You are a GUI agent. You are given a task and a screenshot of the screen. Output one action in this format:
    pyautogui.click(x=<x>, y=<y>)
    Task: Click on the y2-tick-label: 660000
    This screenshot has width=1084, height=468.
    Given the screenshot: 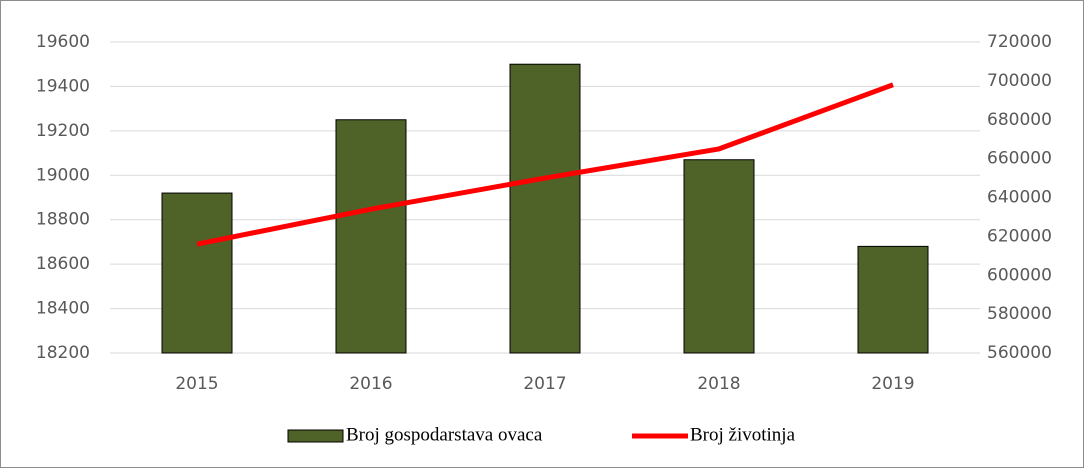 What is the action you would take?
    pyautogui.click(x=1019, y=159)
    